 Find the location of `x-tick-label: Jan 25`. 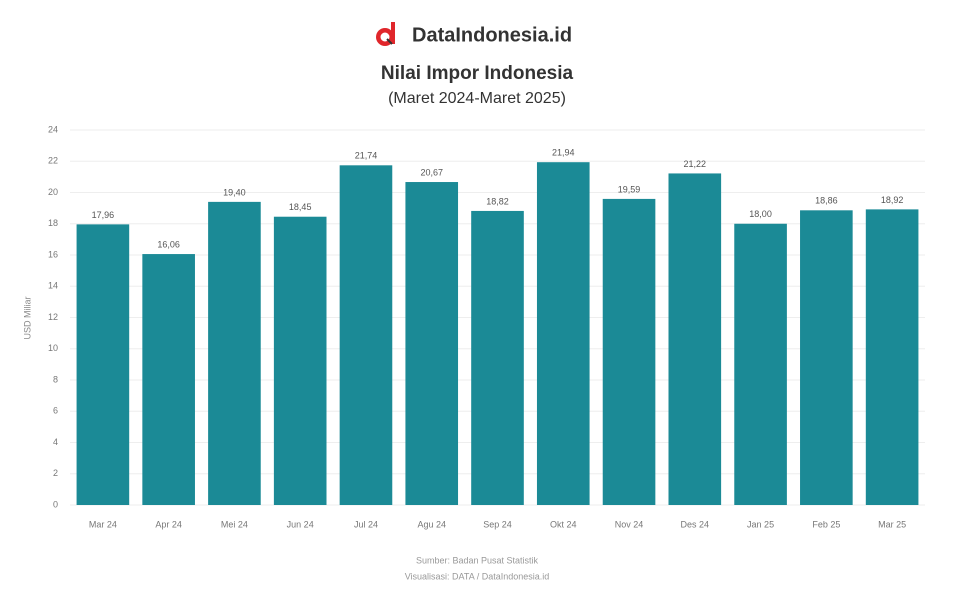

x-tick-label: Jan 25 is located at coordinates (760, 524).